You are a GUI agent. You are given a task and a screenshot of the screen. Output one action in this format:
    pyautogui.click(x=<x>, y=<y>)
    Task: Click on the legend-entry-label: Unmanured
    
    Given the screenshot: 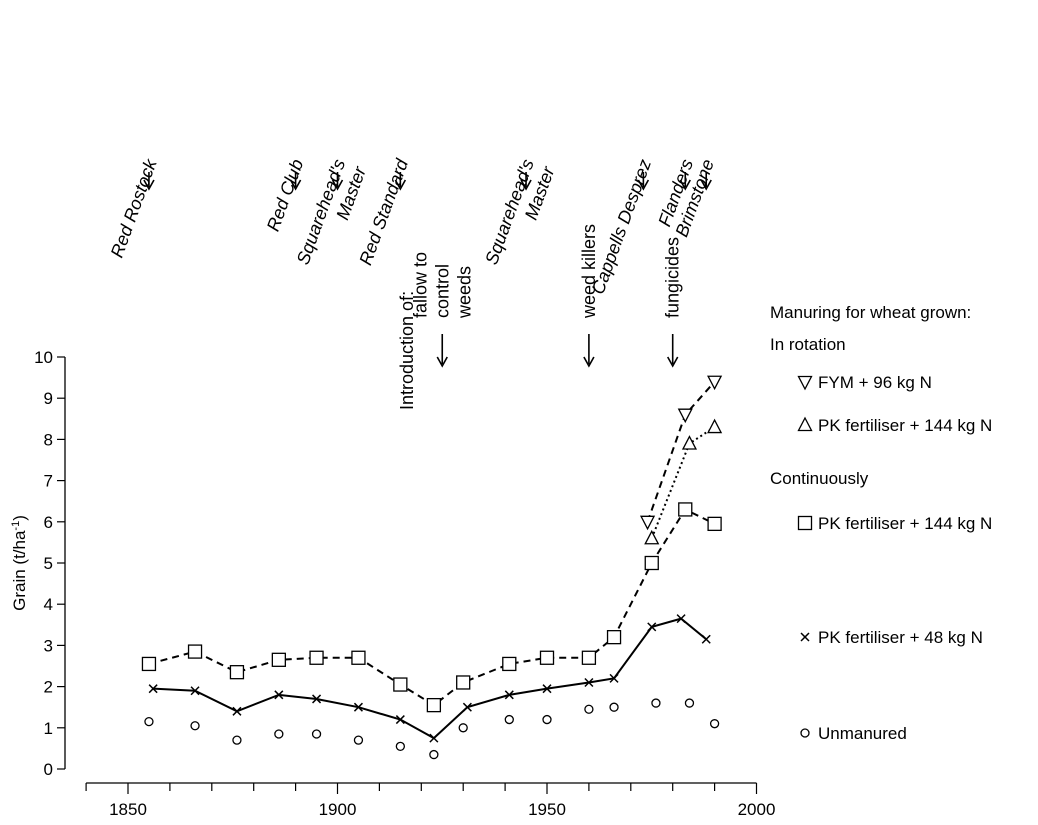 What is the action you would take?
    pyautogui.click(x=862, y=733)
    